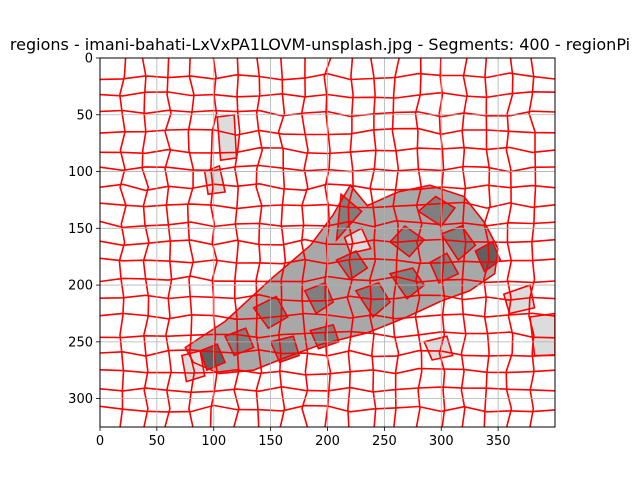 The height and width of the screenshot is (480, 640). Describe the element at coordinates (303, 438) in the screenshot. I see `x-axis: 0 50 100 150 200 250 300 350` at that location.